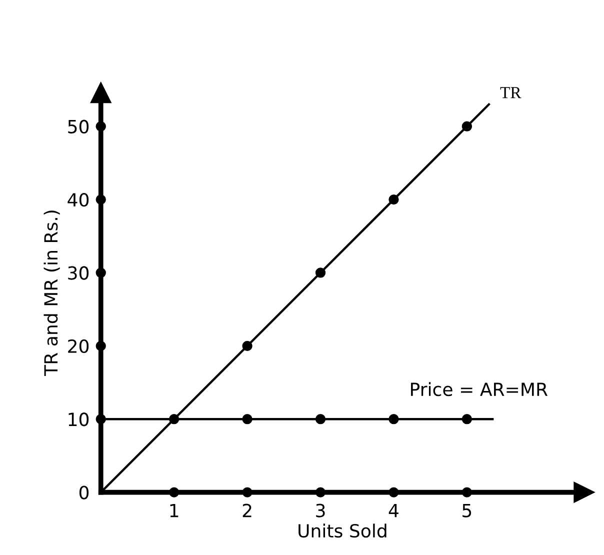 Image resolution: width=604 pixels, height=555 pixels. Describe the element at coordinates (467, 511) in the screenshot. I see `x-tick-label: 5` at that location.